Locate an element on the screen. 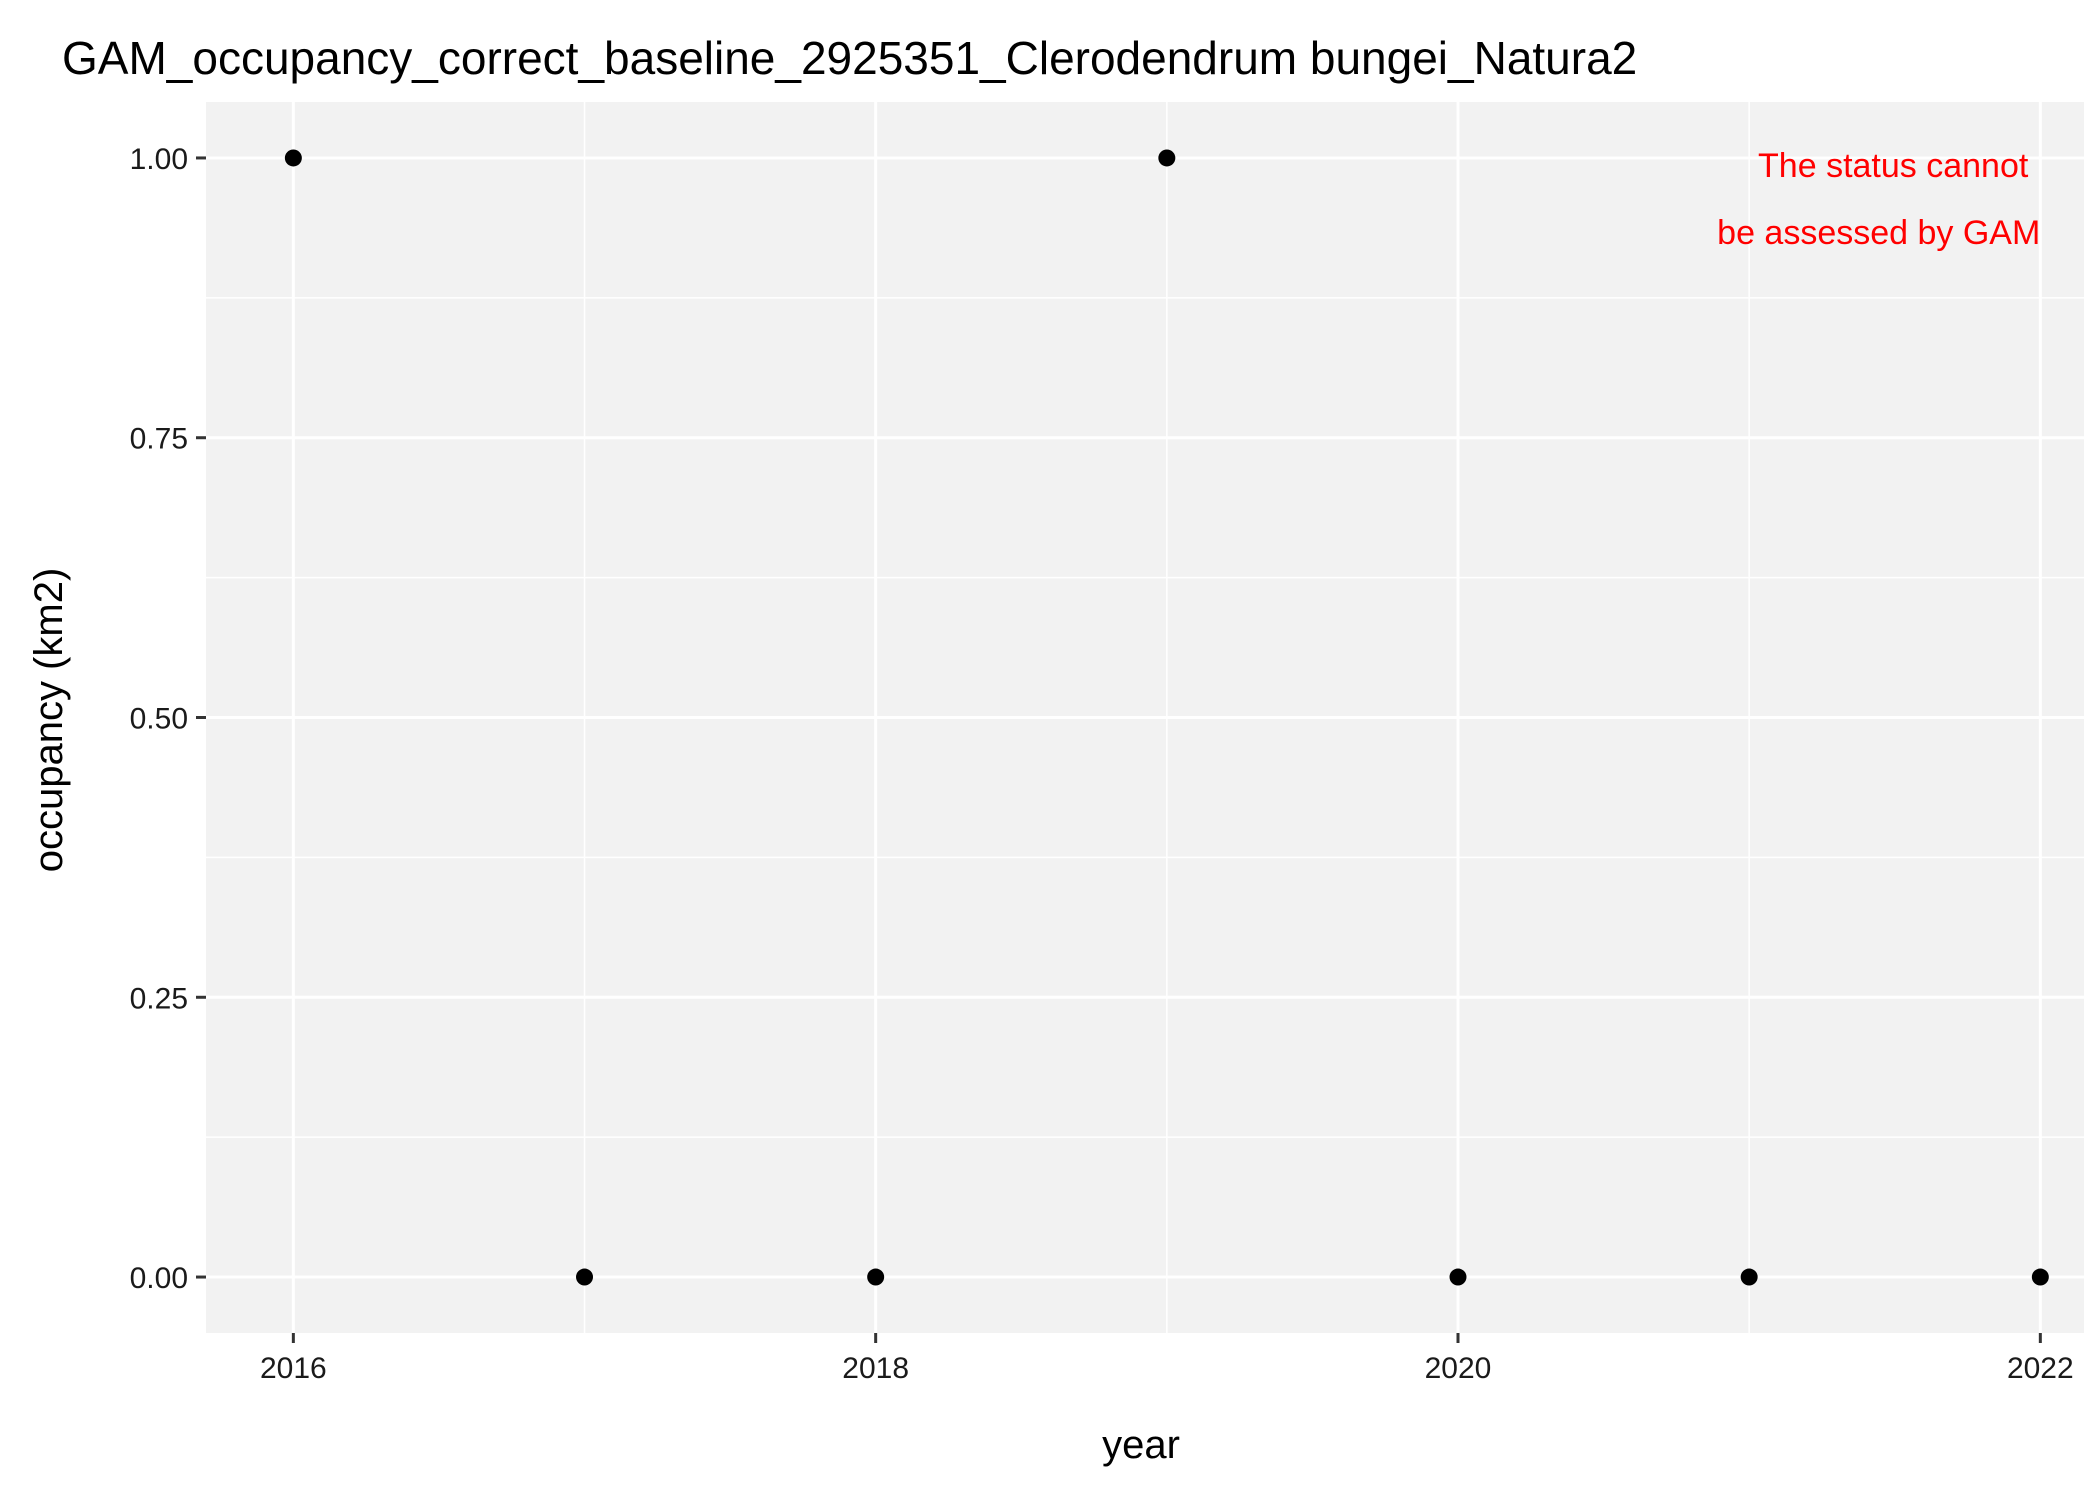 Image resolution: width=2100 pixels, height=1499 pixels. y-tick-label: 0.50 is located at coordinates (159, 719).